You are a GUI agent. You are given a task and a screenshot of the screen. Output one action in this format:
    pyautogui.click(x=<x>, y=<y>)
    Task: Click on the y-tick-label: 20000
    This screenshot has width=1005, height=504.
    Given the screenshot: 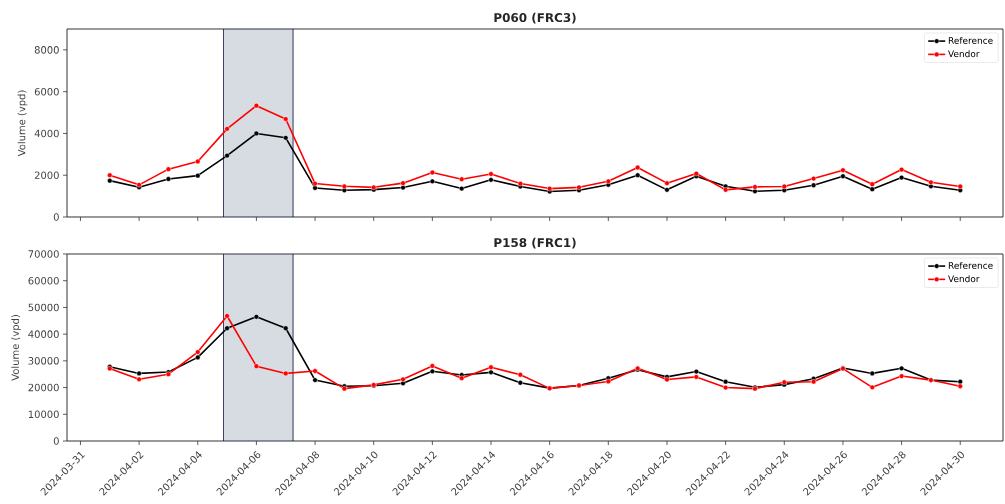 What is the action you would take?
    pyautogui.click(x=43, y=387)
    